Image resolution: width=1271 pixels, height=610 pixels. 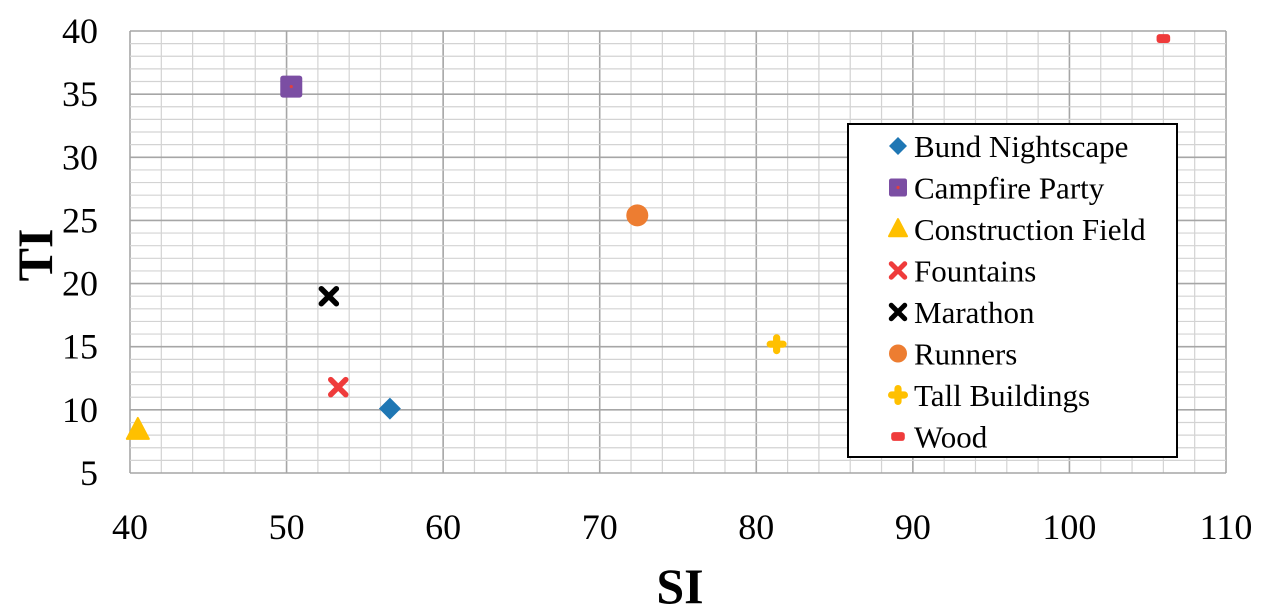 I want to click on x-tick-label: 100, so click(x=1069, y=527).